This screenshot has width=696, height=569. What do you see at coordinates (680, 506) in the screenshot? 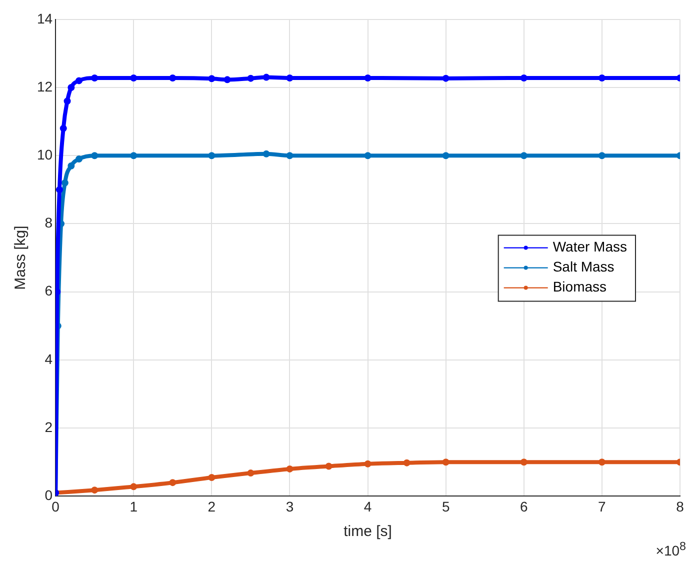
I see `x-tick-label: 8` at bounding box center [680, 506].